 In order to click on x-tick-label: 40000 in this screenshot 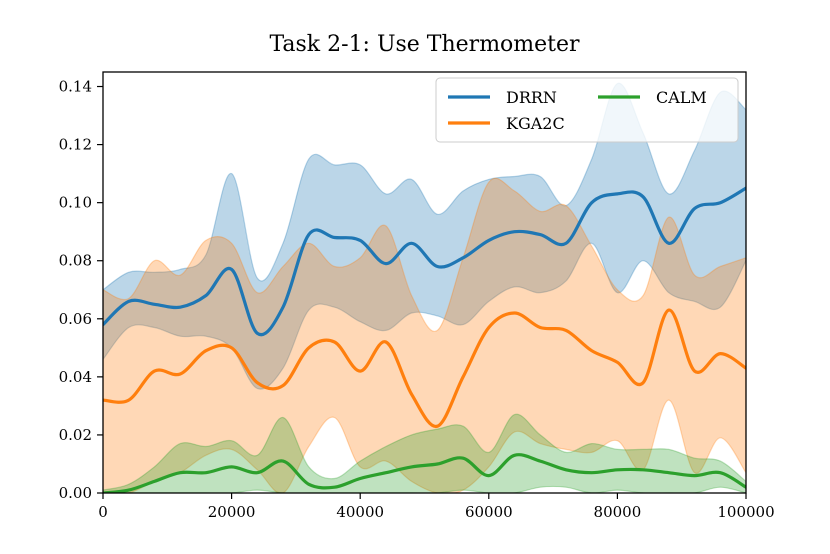, I will do `click(360, 512)`.